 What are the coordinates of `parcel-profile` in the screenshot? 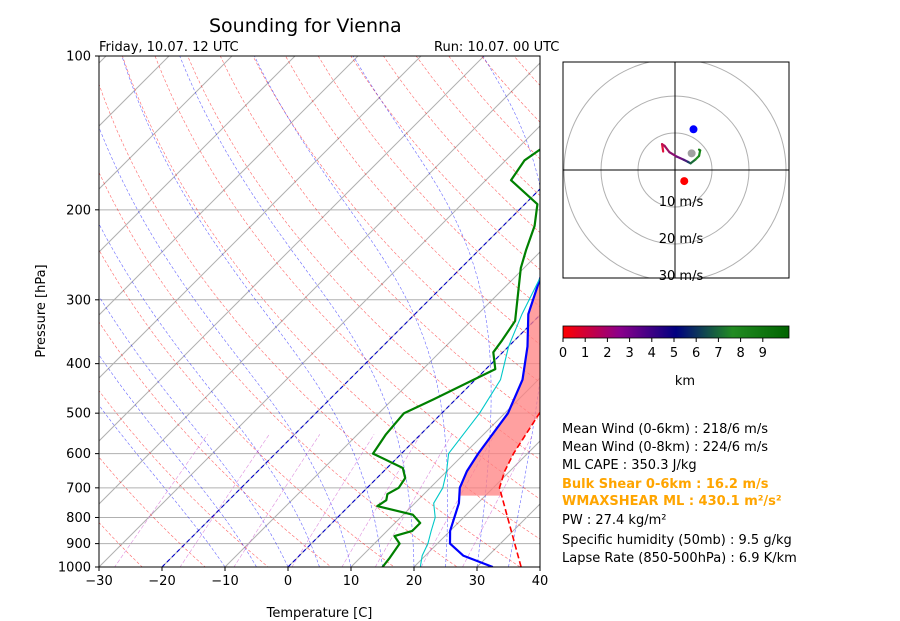 It's located at (519, 488).